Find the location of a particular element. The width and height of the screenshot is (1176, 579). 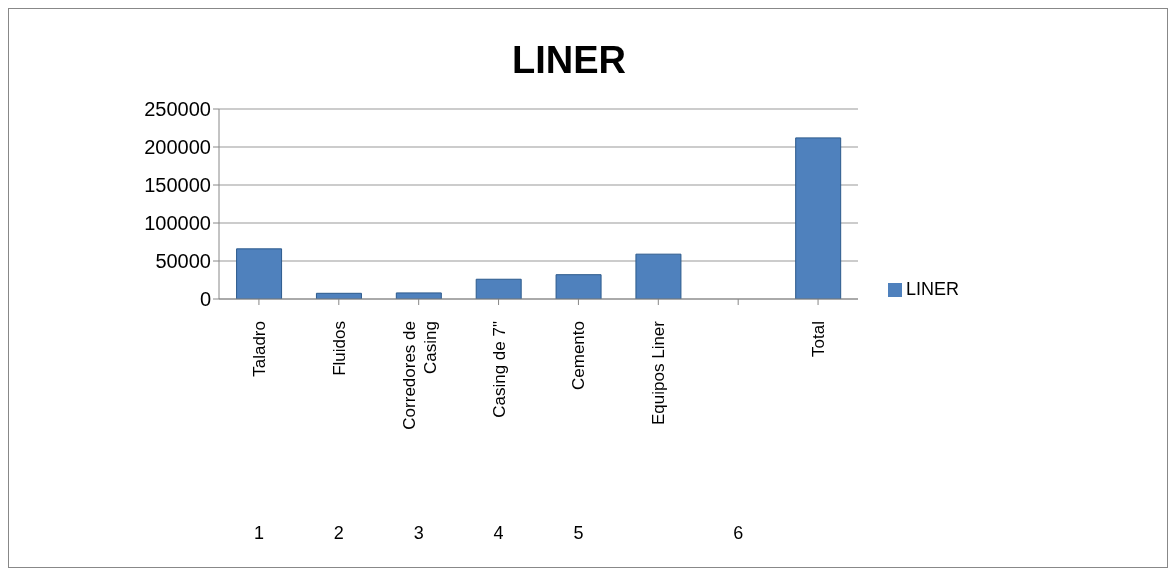

text: 3 is located at coordinates (418, 533).